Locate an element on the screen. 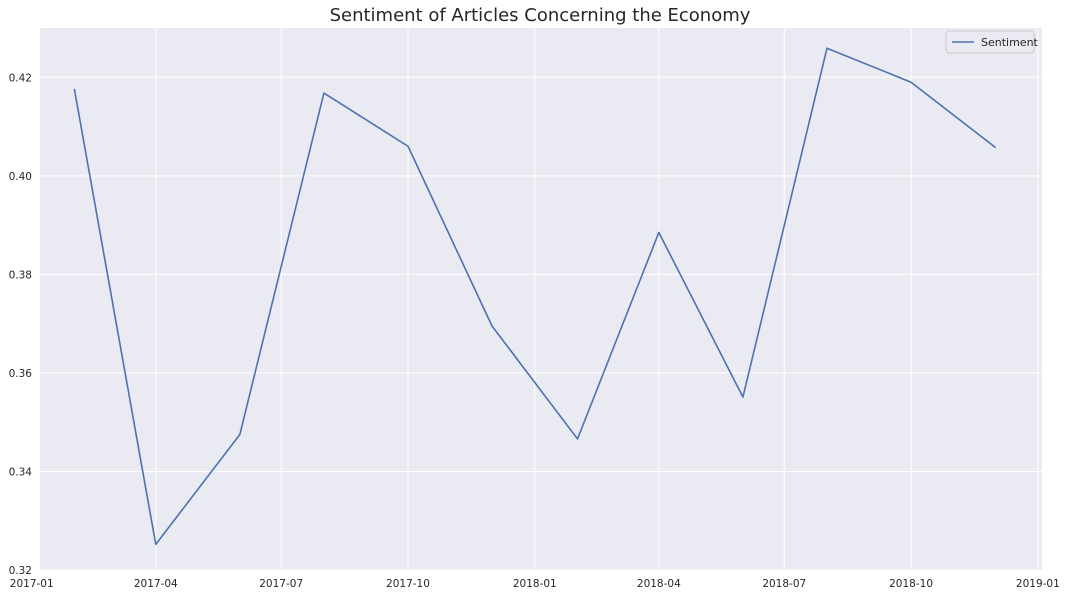 Image resolution: width=1068 pixels, height=597 pixels. y-tick-label: 0.32 is located at coordinates (20, 571).